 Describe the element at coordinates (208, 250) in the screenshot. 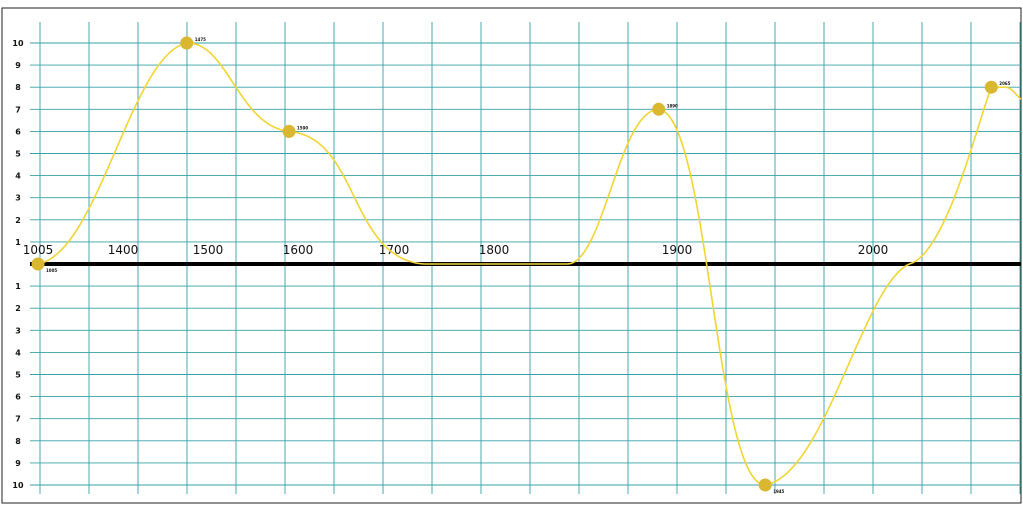

I see `x-tick-label: 1500` at that location.